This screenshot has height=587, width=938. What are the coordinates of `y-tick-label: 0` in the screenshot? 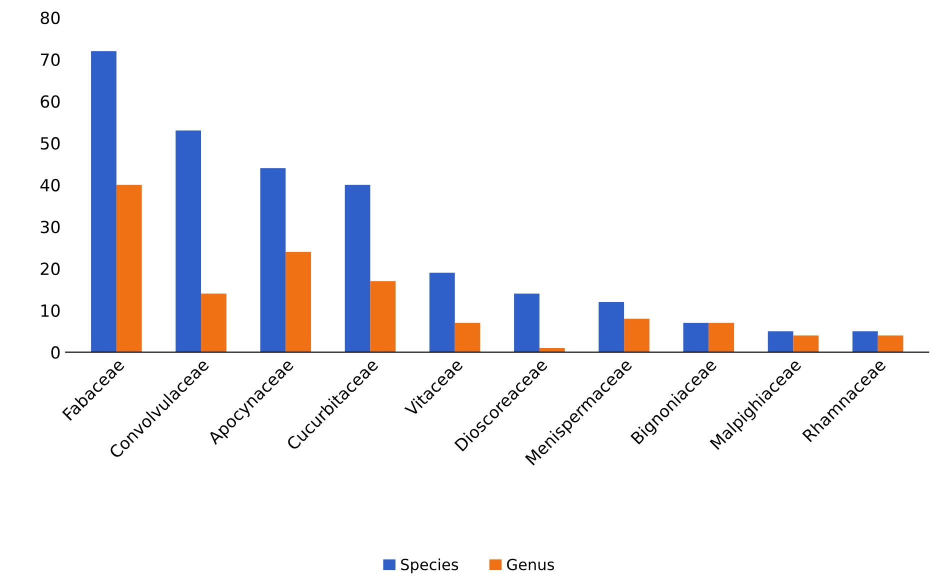 It's located at (55, 352).